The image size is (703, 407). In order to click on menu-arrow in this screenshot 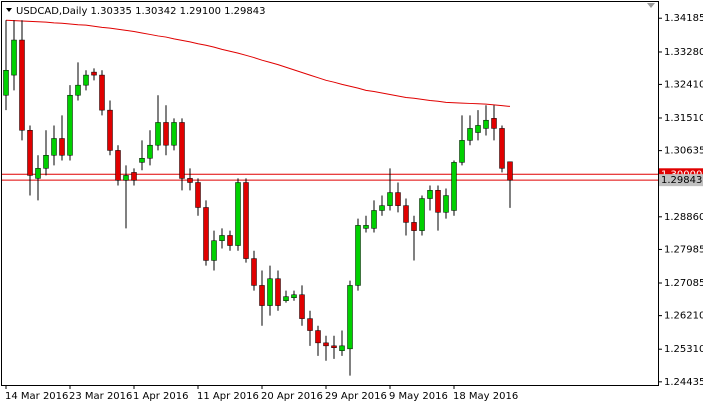, I will do `click(9, 10)`.